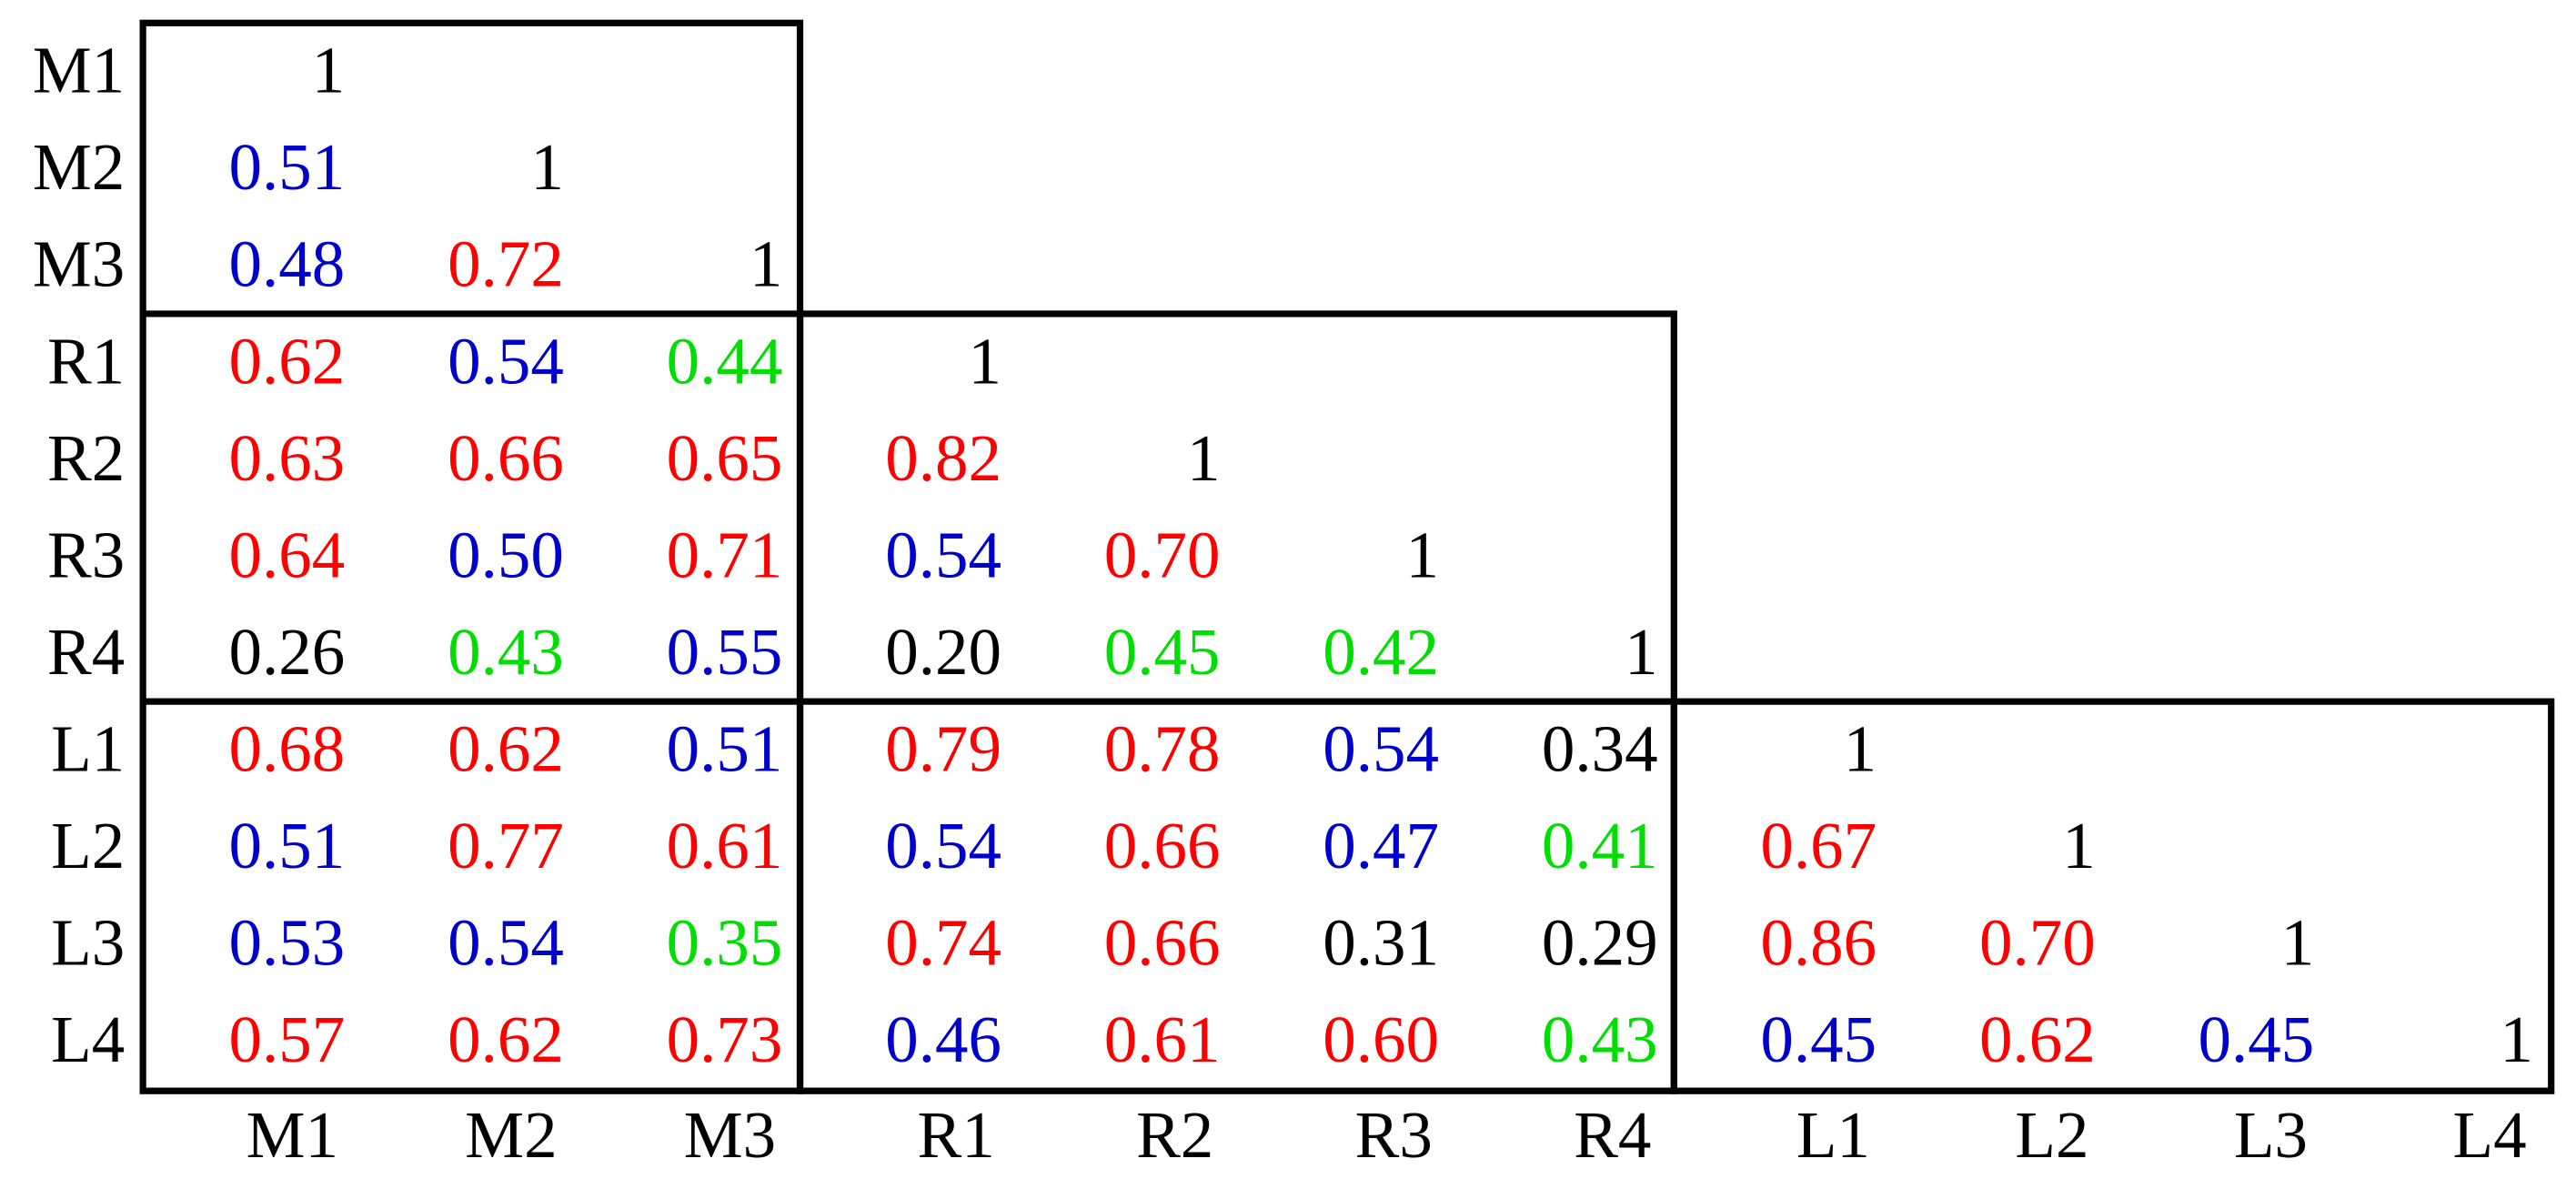  What do you see at coordinates (2271, 1135) in the screenshot?
I see `column-label: L3` at bounding box center [2271, 1135].